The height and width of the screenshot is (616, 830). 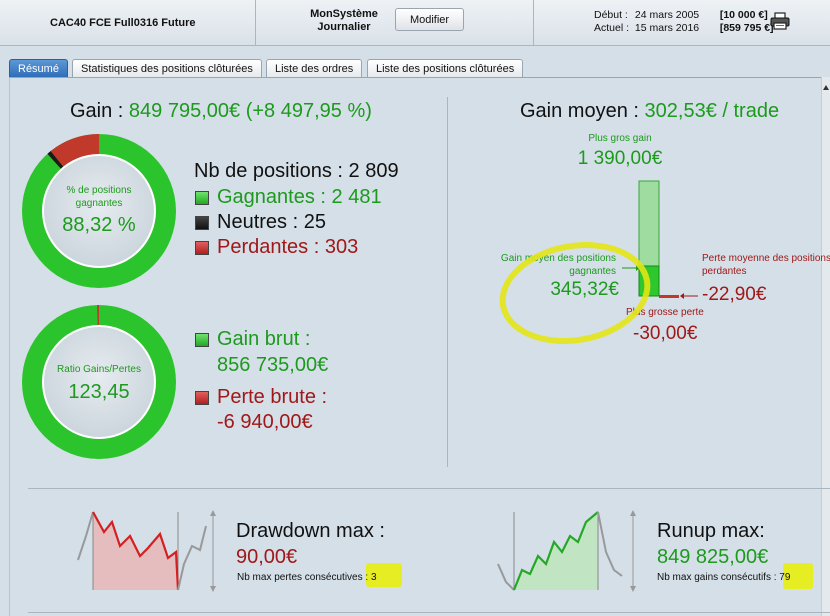 I want to click on system-section: MonSystème Journalier Modifier, so click(x=395, y=23).